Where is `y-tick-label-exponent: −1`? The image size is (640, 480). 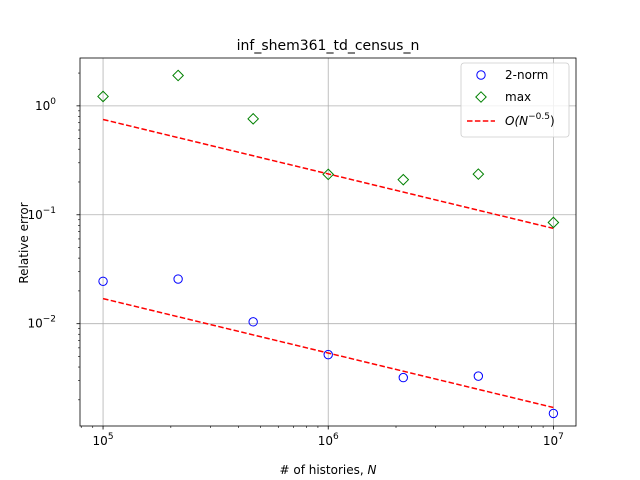 y-tick-label-exponent: −1 is located at coordinates (49, 211).